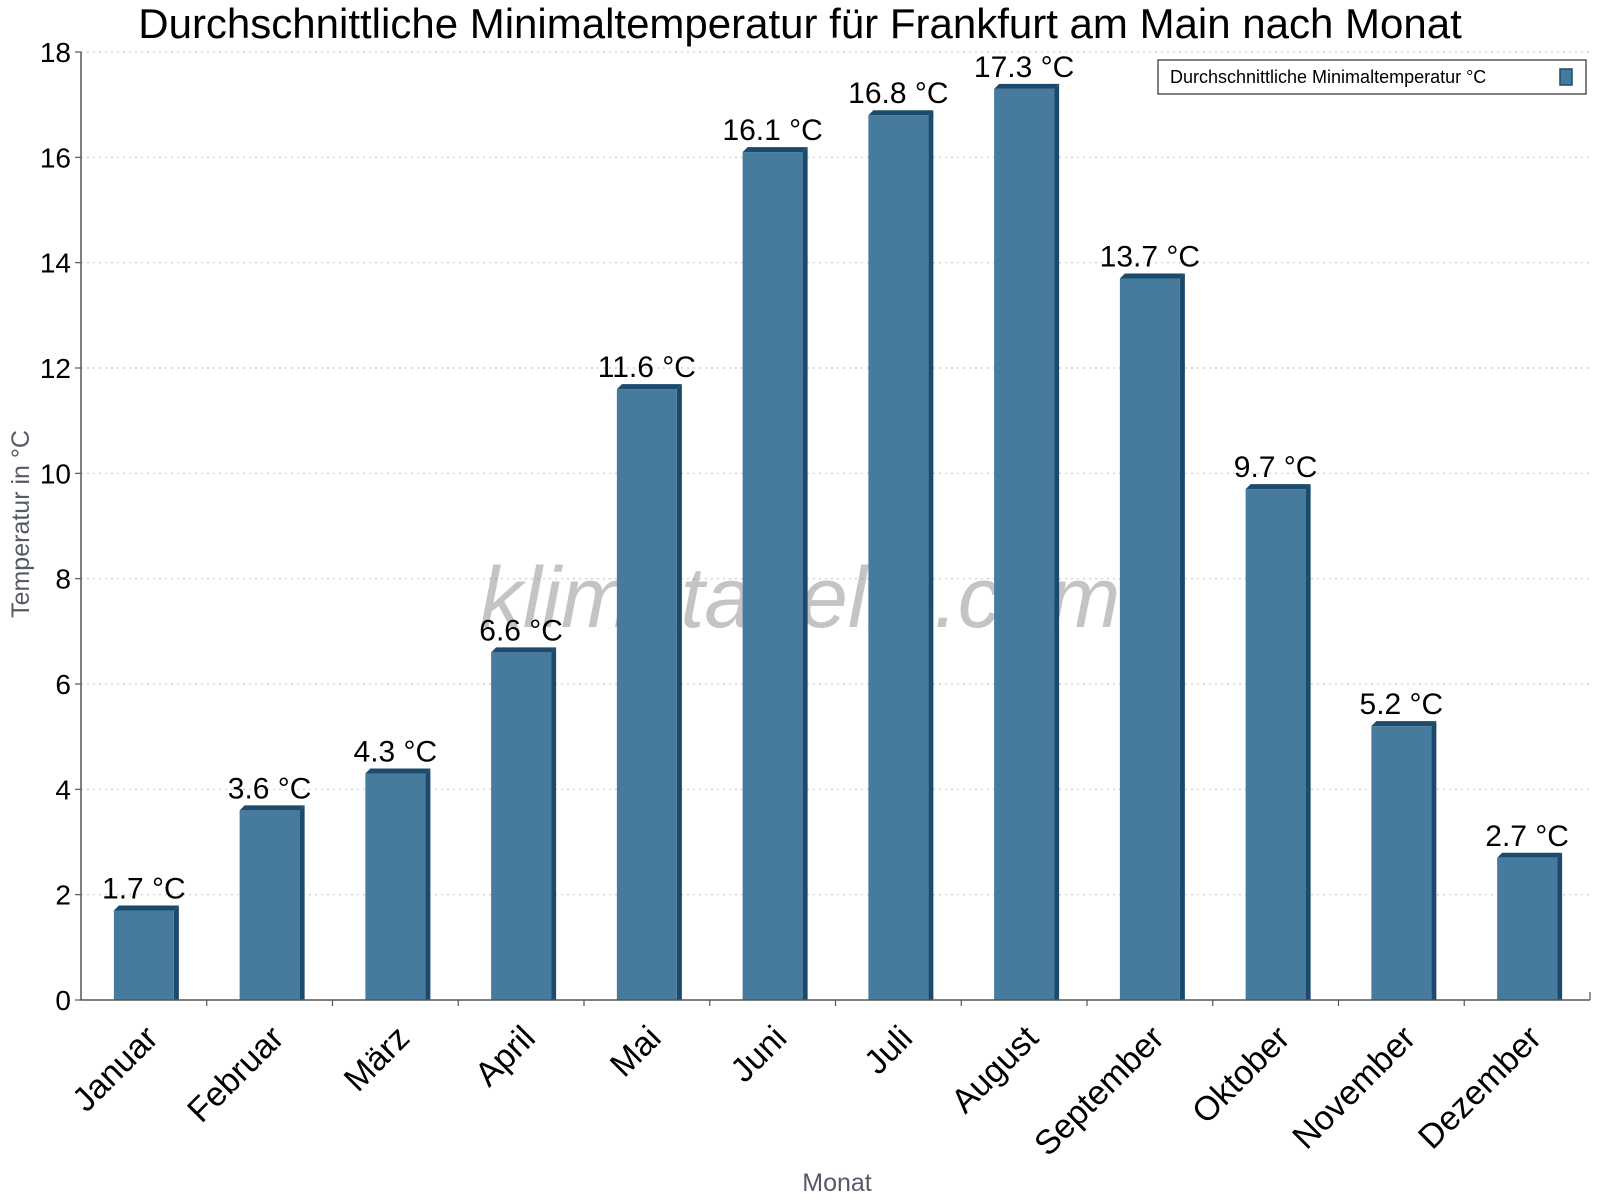 The image size is (1600, 1200). Describe the element at coordinates (1404, 724) in the screenshot. I see `bar-top-november` at that location.